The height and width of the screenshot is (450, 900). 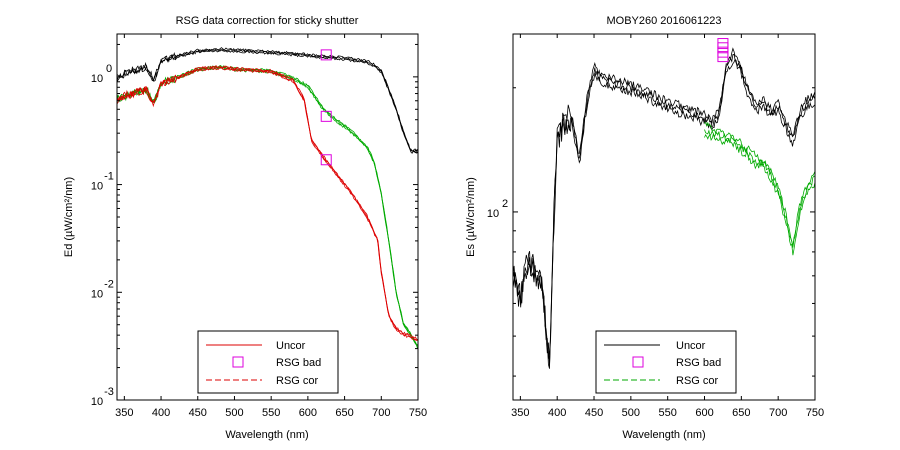 What do you see at coordinates (471, 217) in the screenshot?
I see `right-y-axis-label: Es (µW/cm²/nm)` at bounding box center [471, 217].